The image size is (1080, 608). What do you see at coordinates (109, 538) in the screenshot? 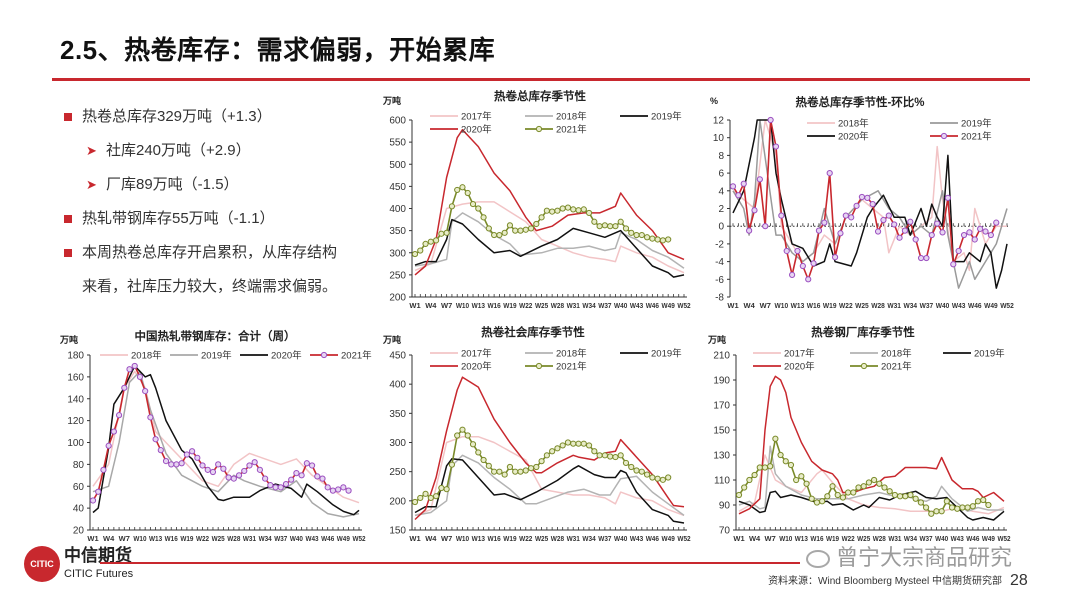
I see `x-tick-label: W4` at bounding box center [109, 538].